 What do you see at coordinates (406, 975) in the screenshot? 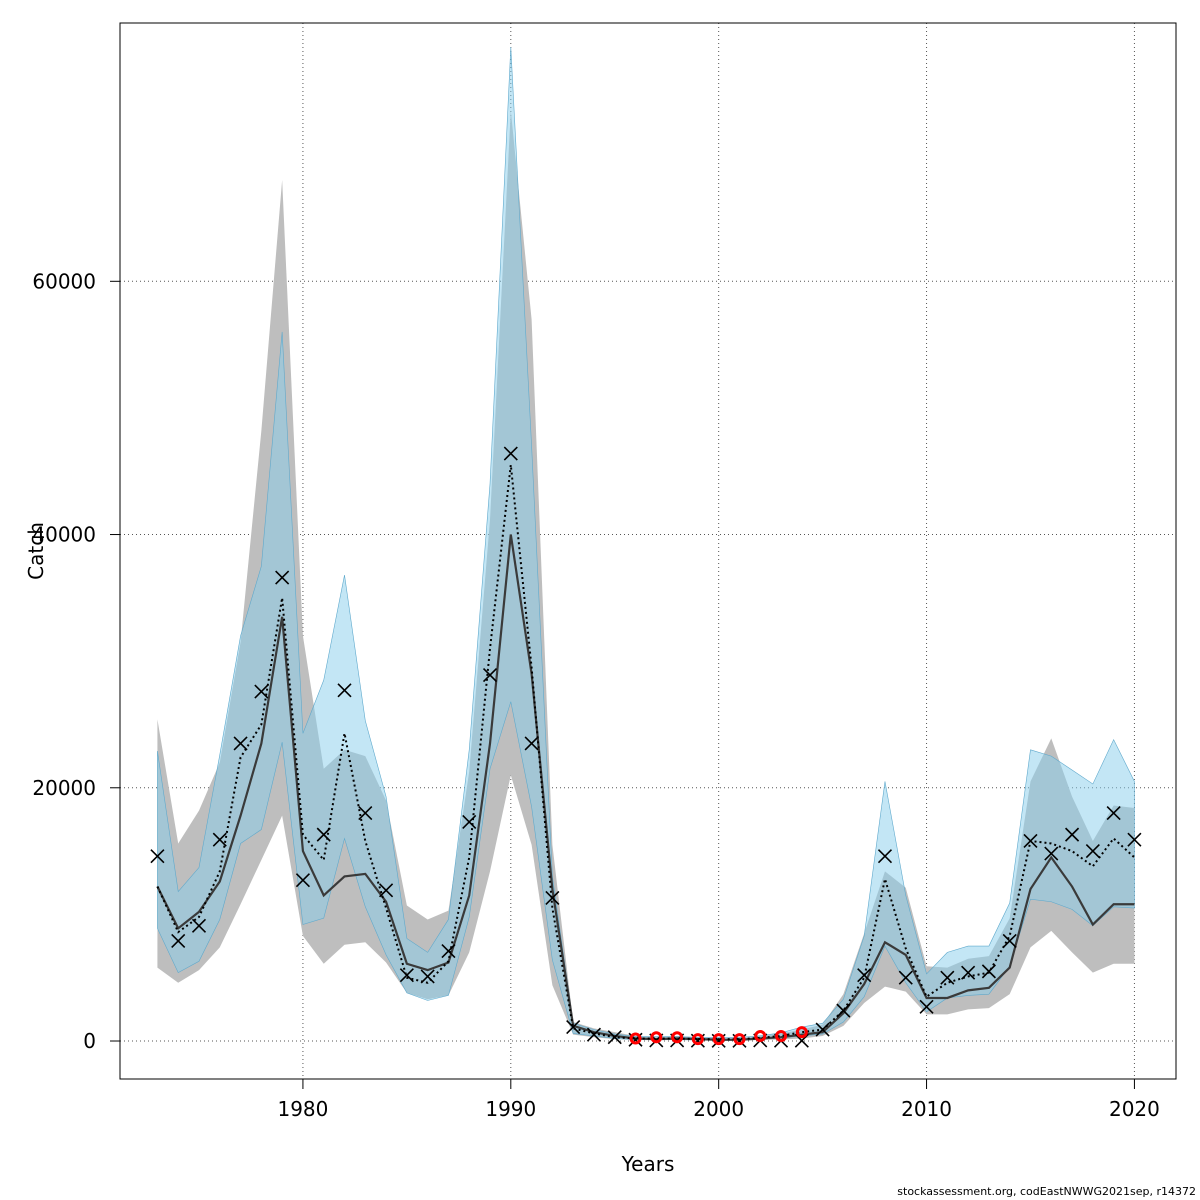
I see `observed-catch-1985` at bounding box center [406, 975].